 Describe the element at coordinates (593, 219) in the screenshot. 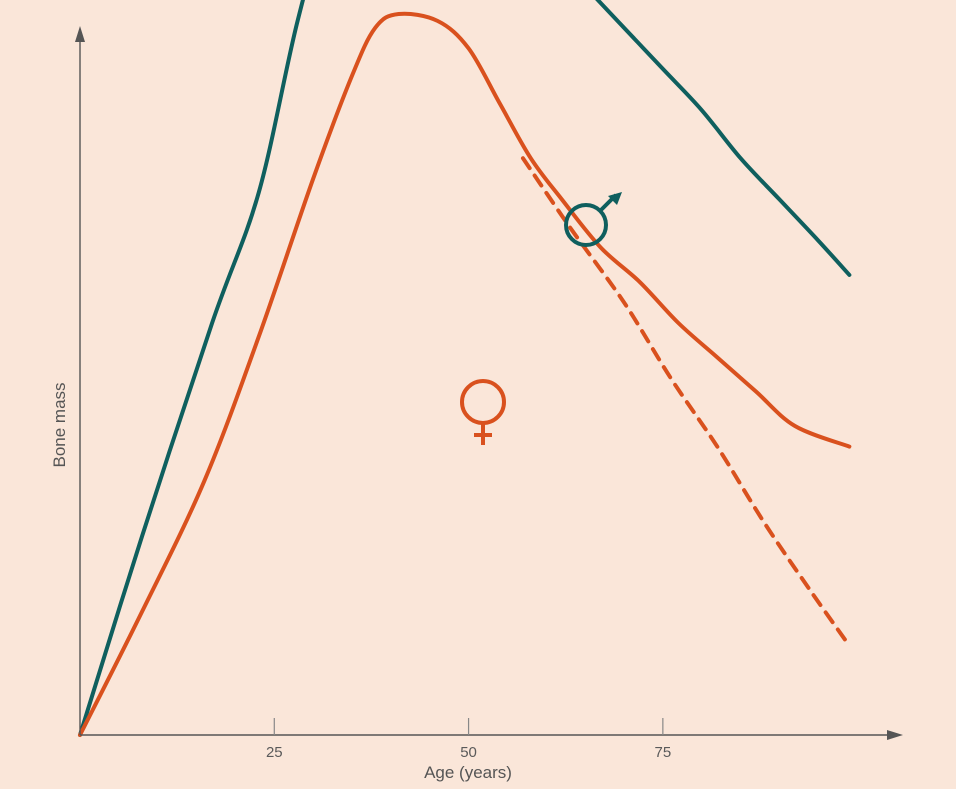

I see `male-symbol-icon` at that location.